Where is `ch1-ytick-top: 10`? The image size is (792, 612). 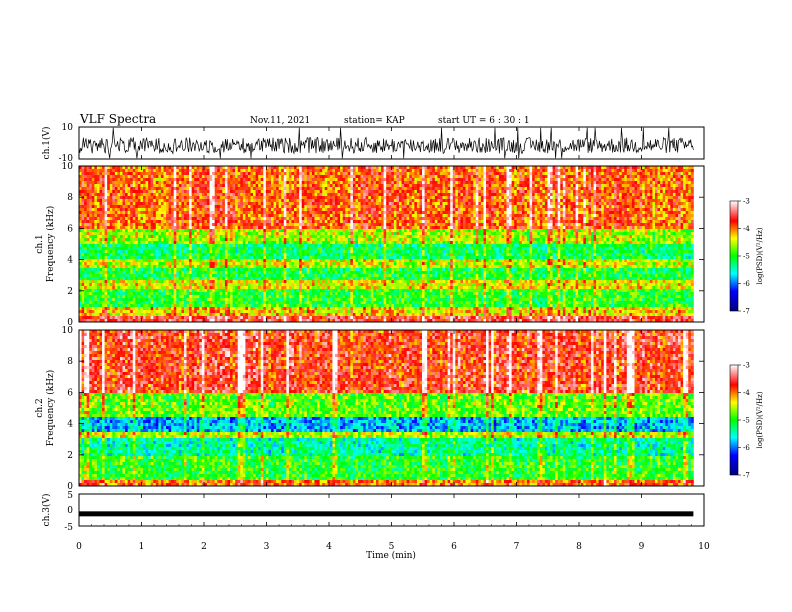 ch1-ytick-top: 10 is located at coordinates (68, 128).